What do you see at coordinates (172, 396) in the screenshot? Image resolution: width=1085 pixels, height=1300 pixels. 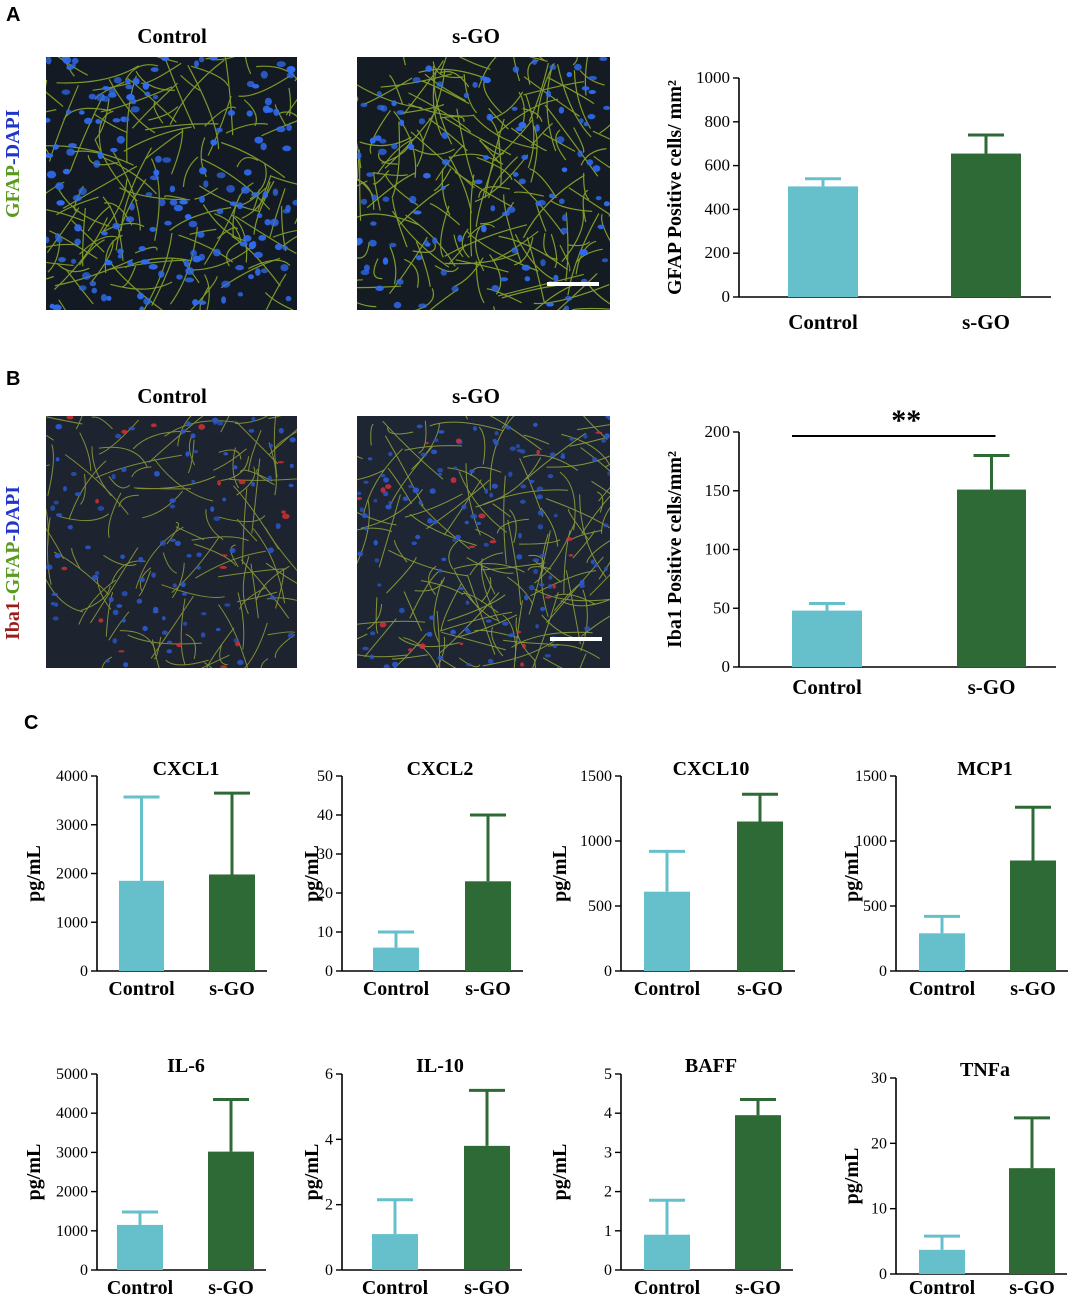 I see `image-title-b-control: Control` at bounding box center [172, 396].